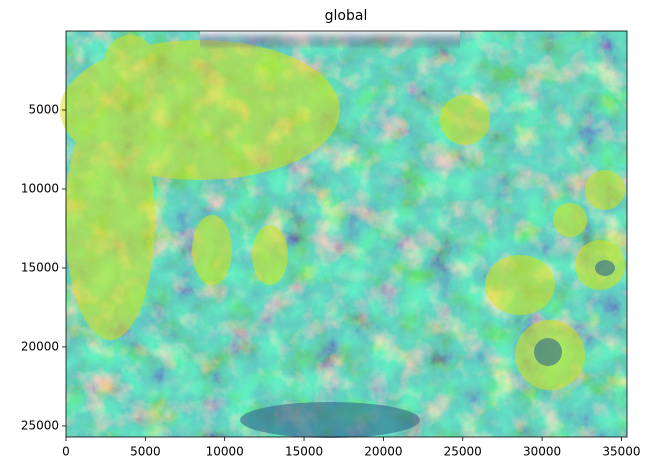 The image size is (651, 472). What do you see at coordinates (225, 452) in the screenshot?
I see `x-tick-label: 10000` at bounding box center [225, 452].